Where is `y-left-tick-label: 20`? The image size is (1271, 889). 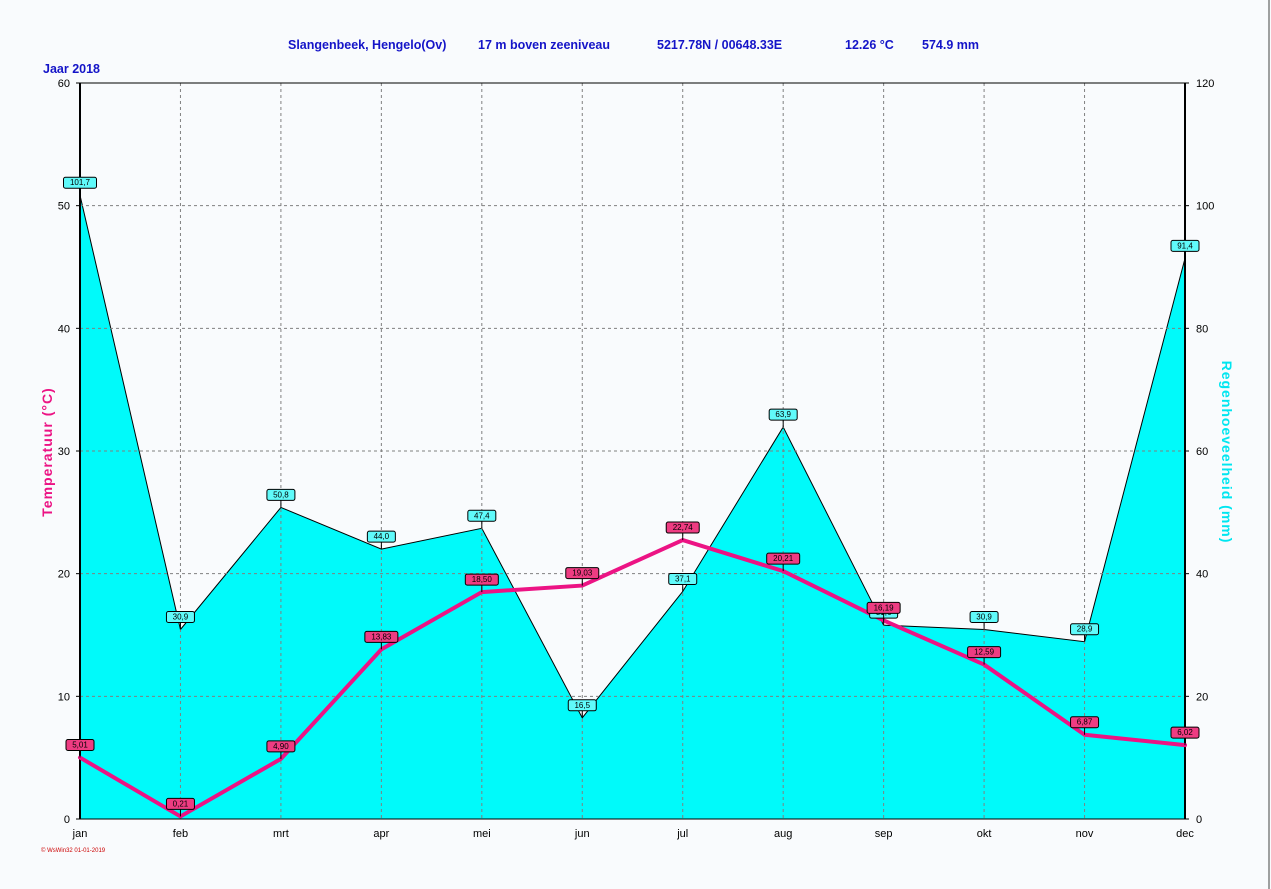 y-left-tick-label: 20 is located at coordinates (64, 575).